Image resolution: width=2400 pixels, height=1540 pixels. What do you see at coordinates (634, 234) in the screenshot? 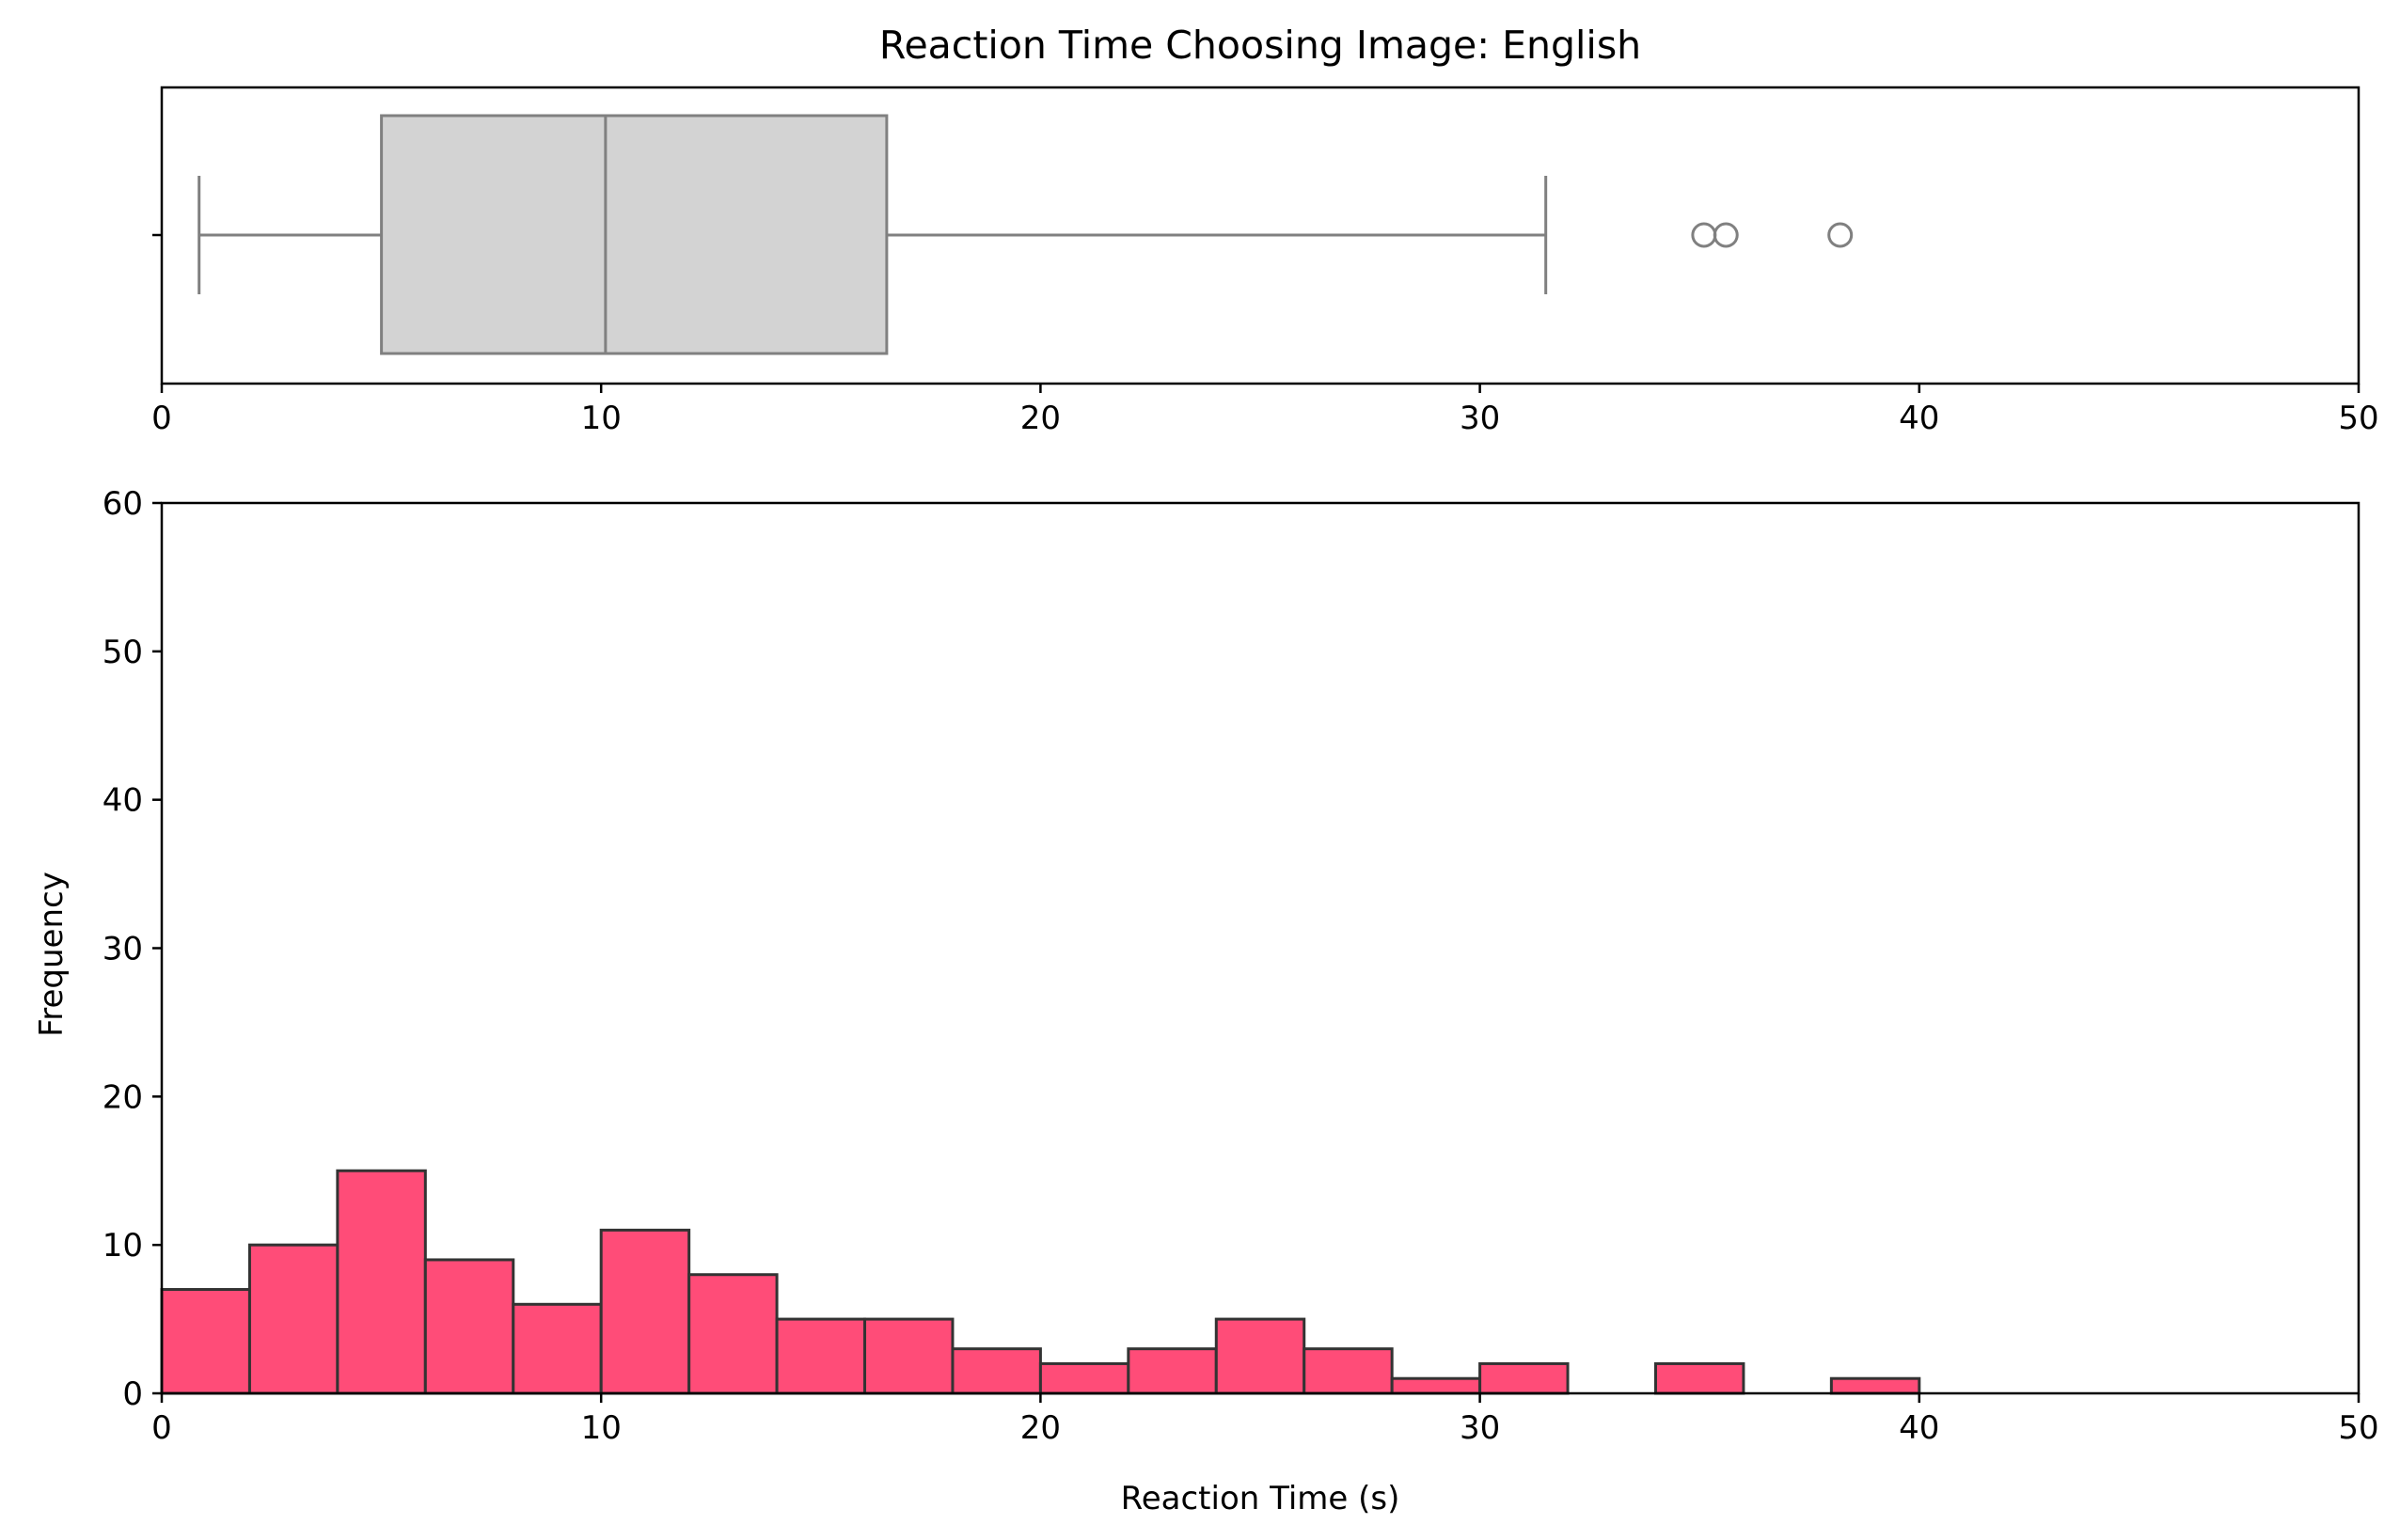
I see `box-iqr` at bounding box center [634, 234].